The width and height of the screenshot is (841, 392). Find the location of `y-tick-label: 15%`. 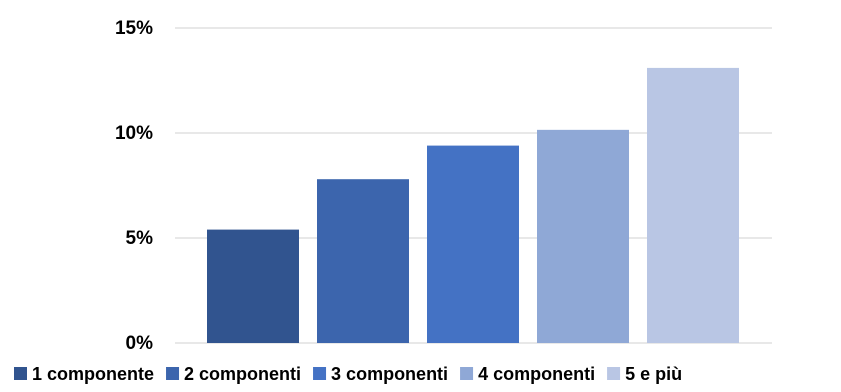

y-tick-label: 15% is located at coordinates (134, 28).